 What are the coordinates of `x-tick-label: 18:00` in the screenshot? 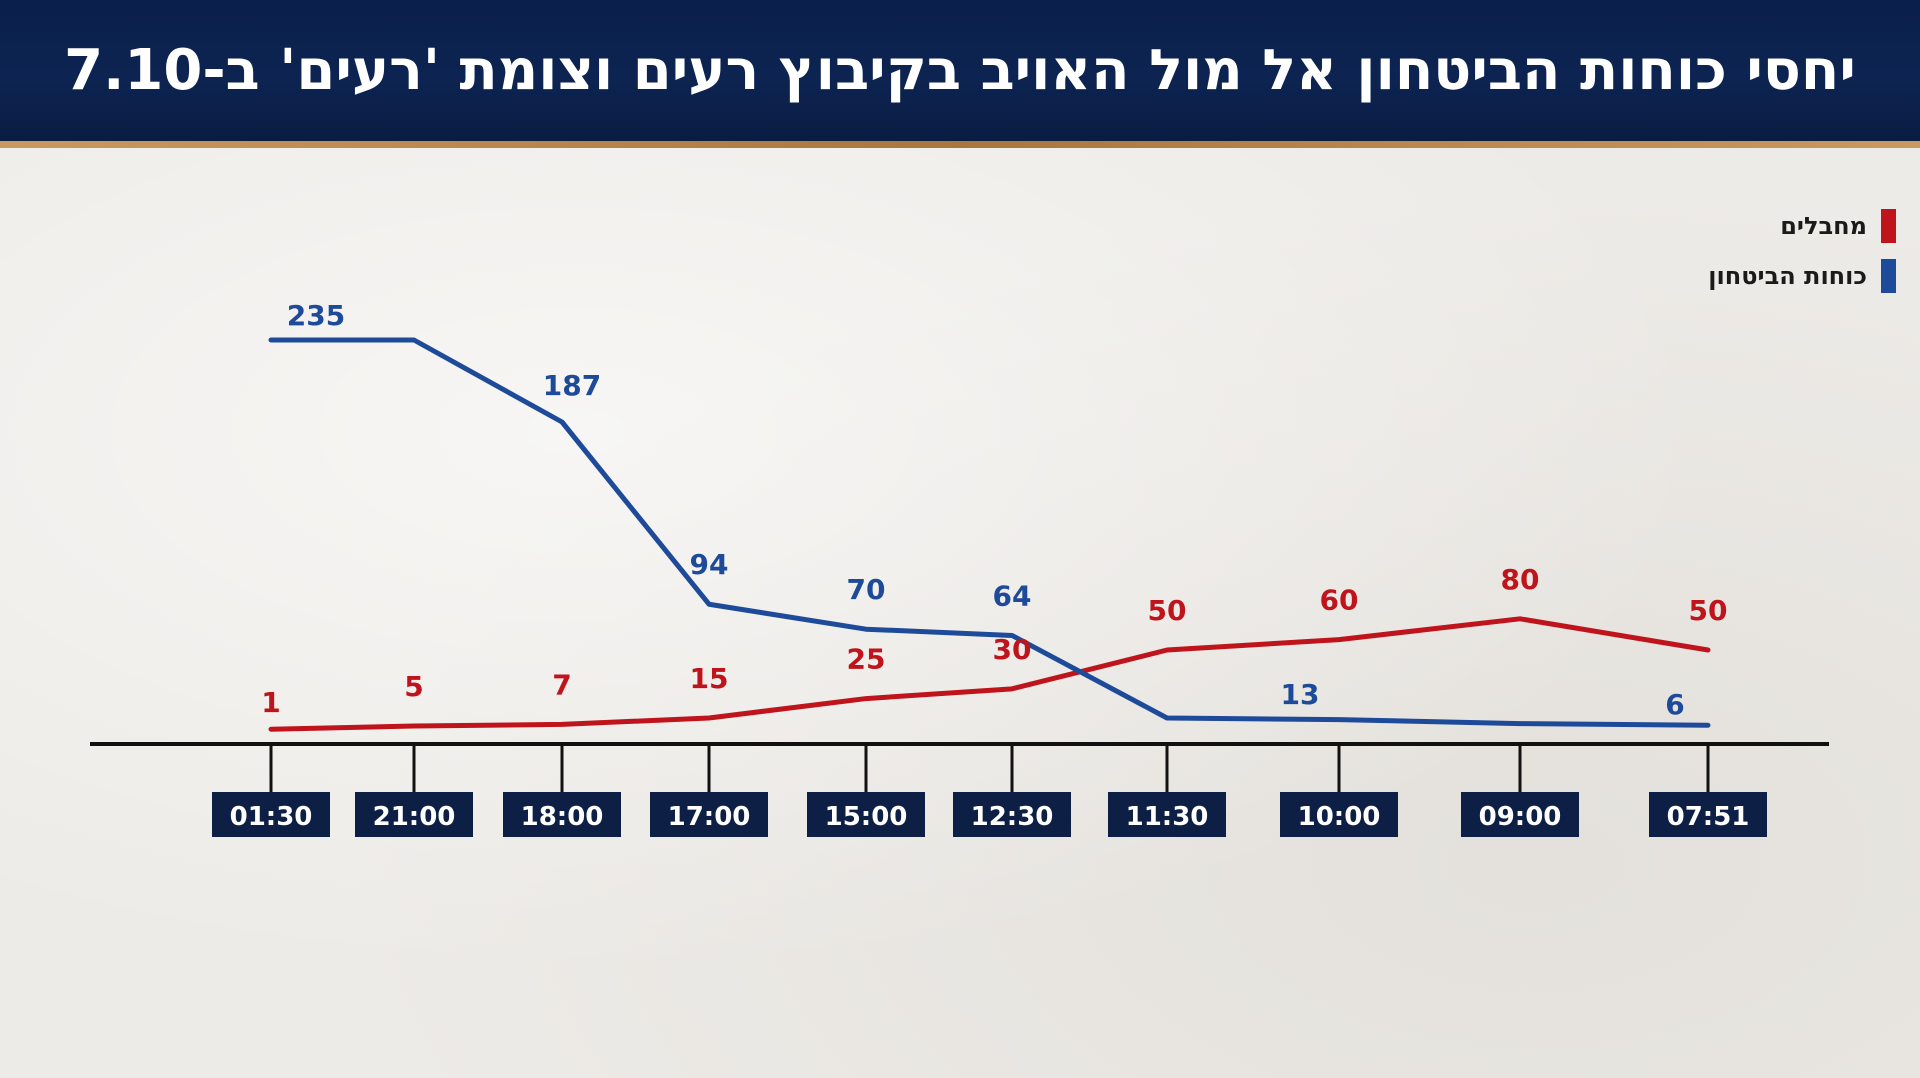 It's located at (562, 817).